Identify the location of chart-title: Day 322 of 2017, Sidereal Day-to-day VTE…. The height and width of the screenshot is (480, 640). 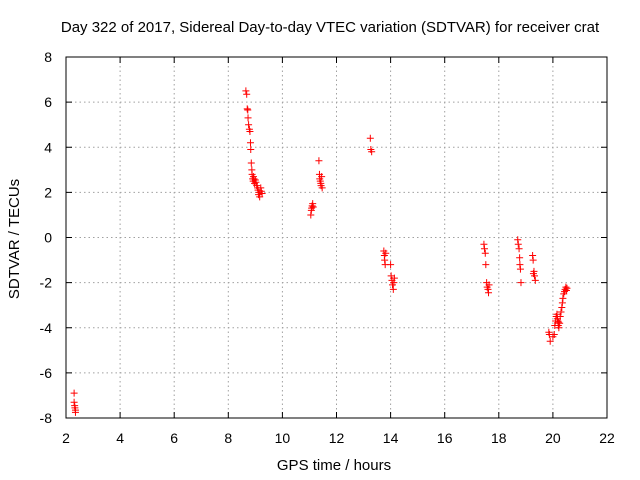
(330, 27).